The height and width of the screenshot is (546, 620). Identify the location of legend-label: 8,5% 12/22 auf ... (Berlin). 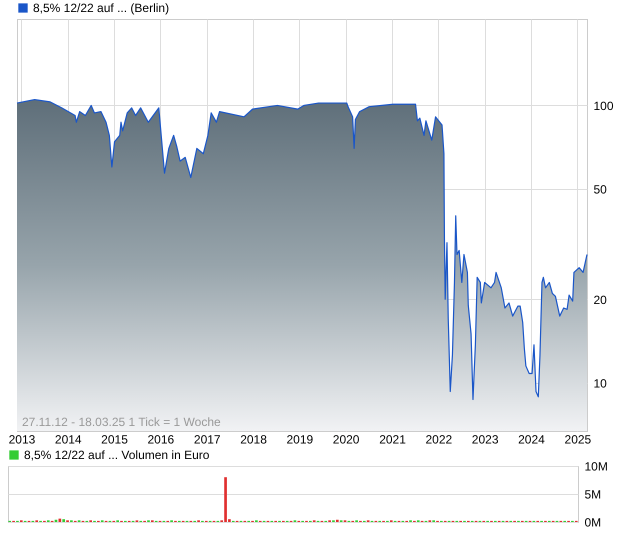
(101, 8).